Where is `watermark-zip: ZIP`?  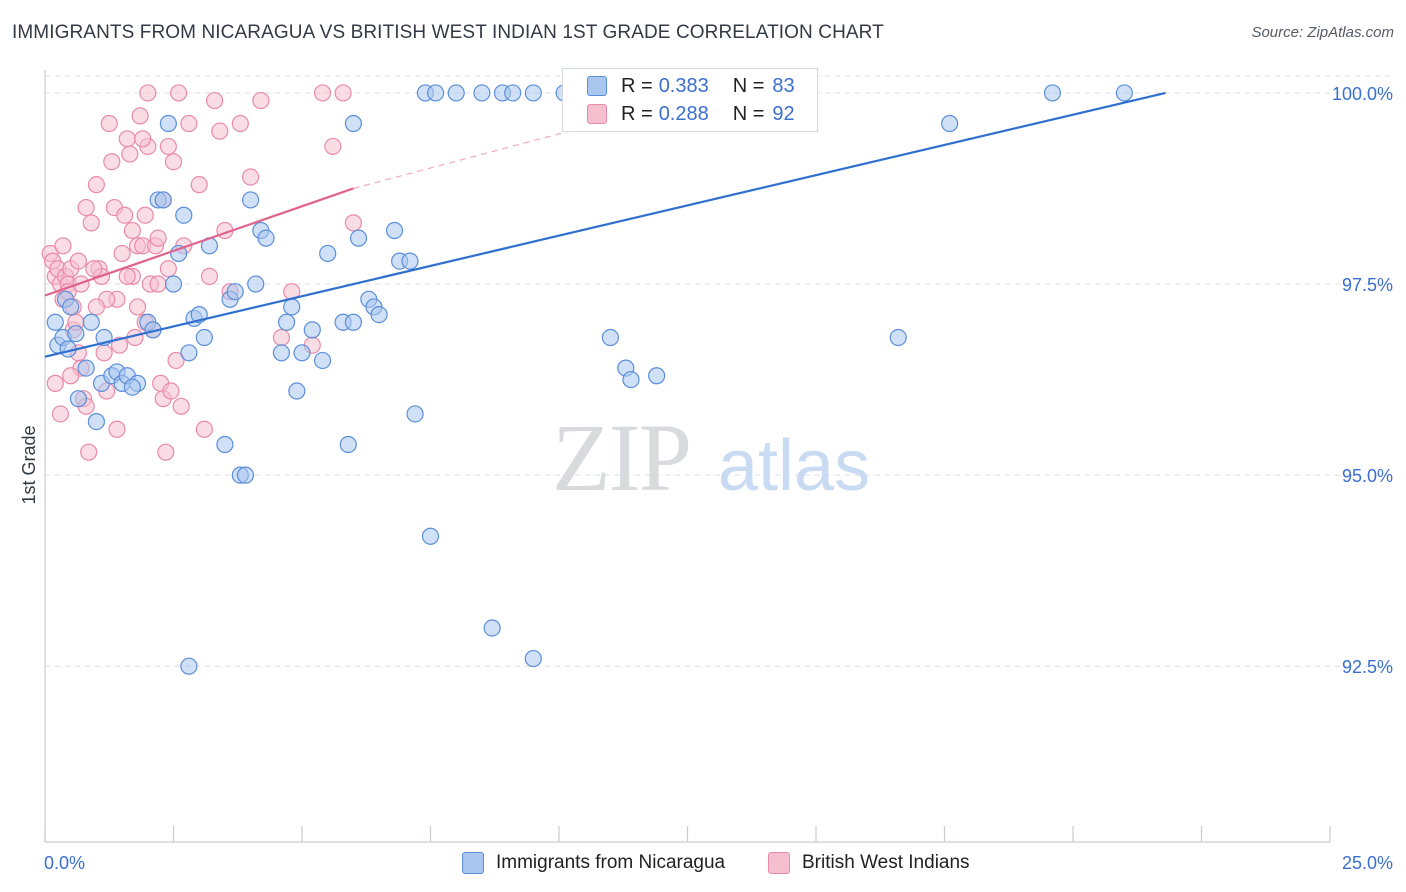
watermark-zip: ZIP is located at coordinates (621, 457).